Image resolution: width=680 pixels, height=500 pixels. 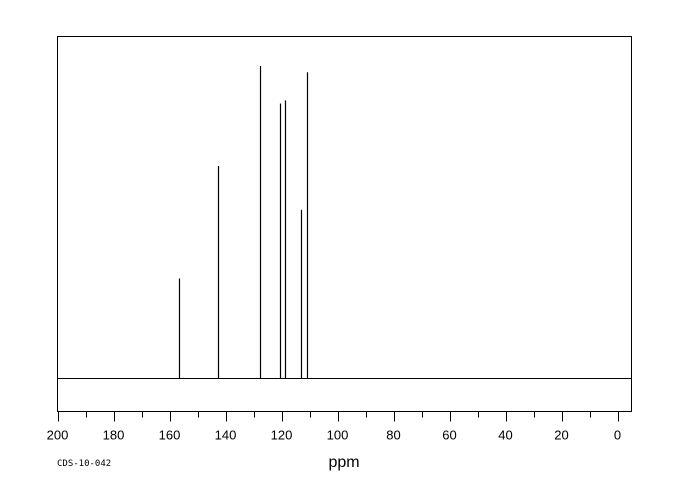 What do you see at coordinates (561, 435) in the screenshot?
I see `x-tick-label: 20` at bounding box center [561, 435].